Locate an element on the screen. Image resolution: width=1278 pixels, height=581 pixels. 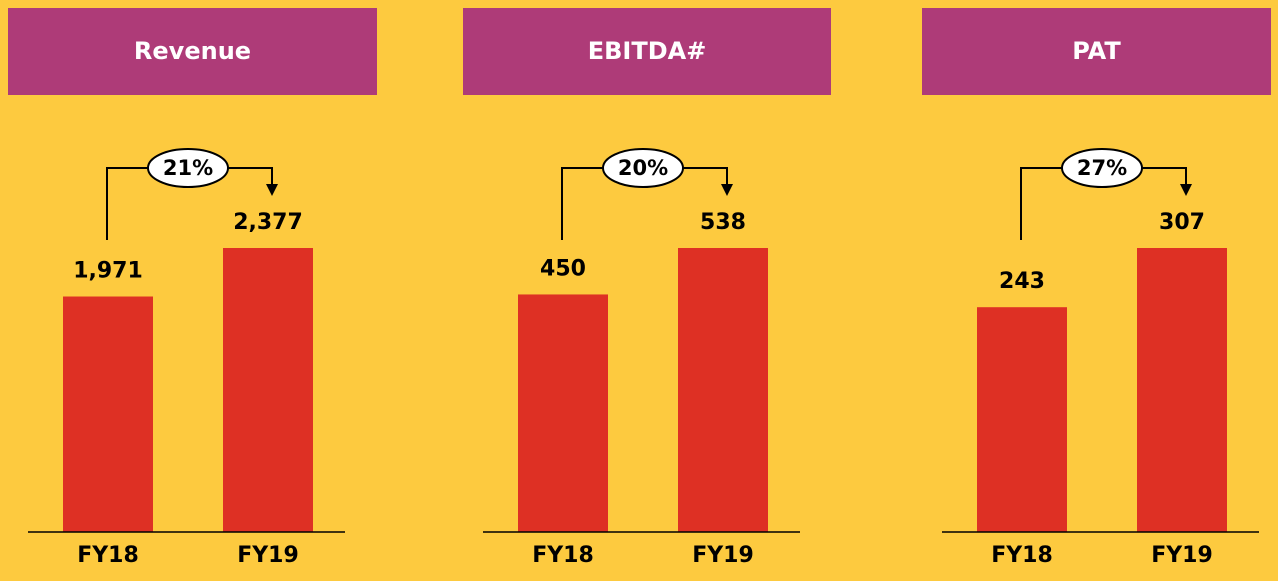
chart-title: PAT is located at coordinates (1096, 51).